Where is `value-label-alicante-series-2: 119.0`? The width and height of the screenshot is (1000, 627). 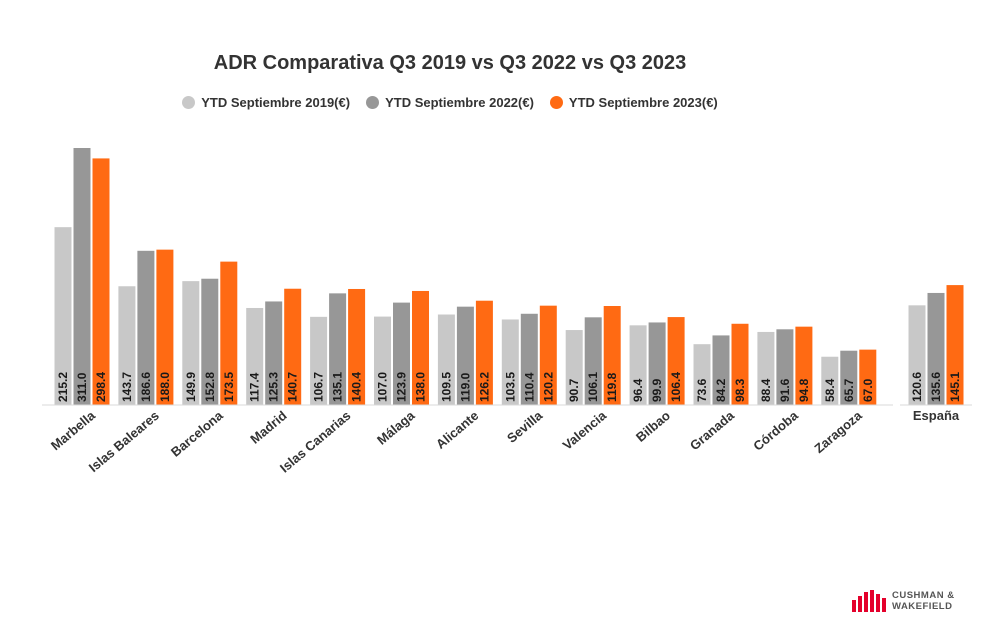 value-label-alicante-series-2: 119.0 is located at coordinates (465, 387).